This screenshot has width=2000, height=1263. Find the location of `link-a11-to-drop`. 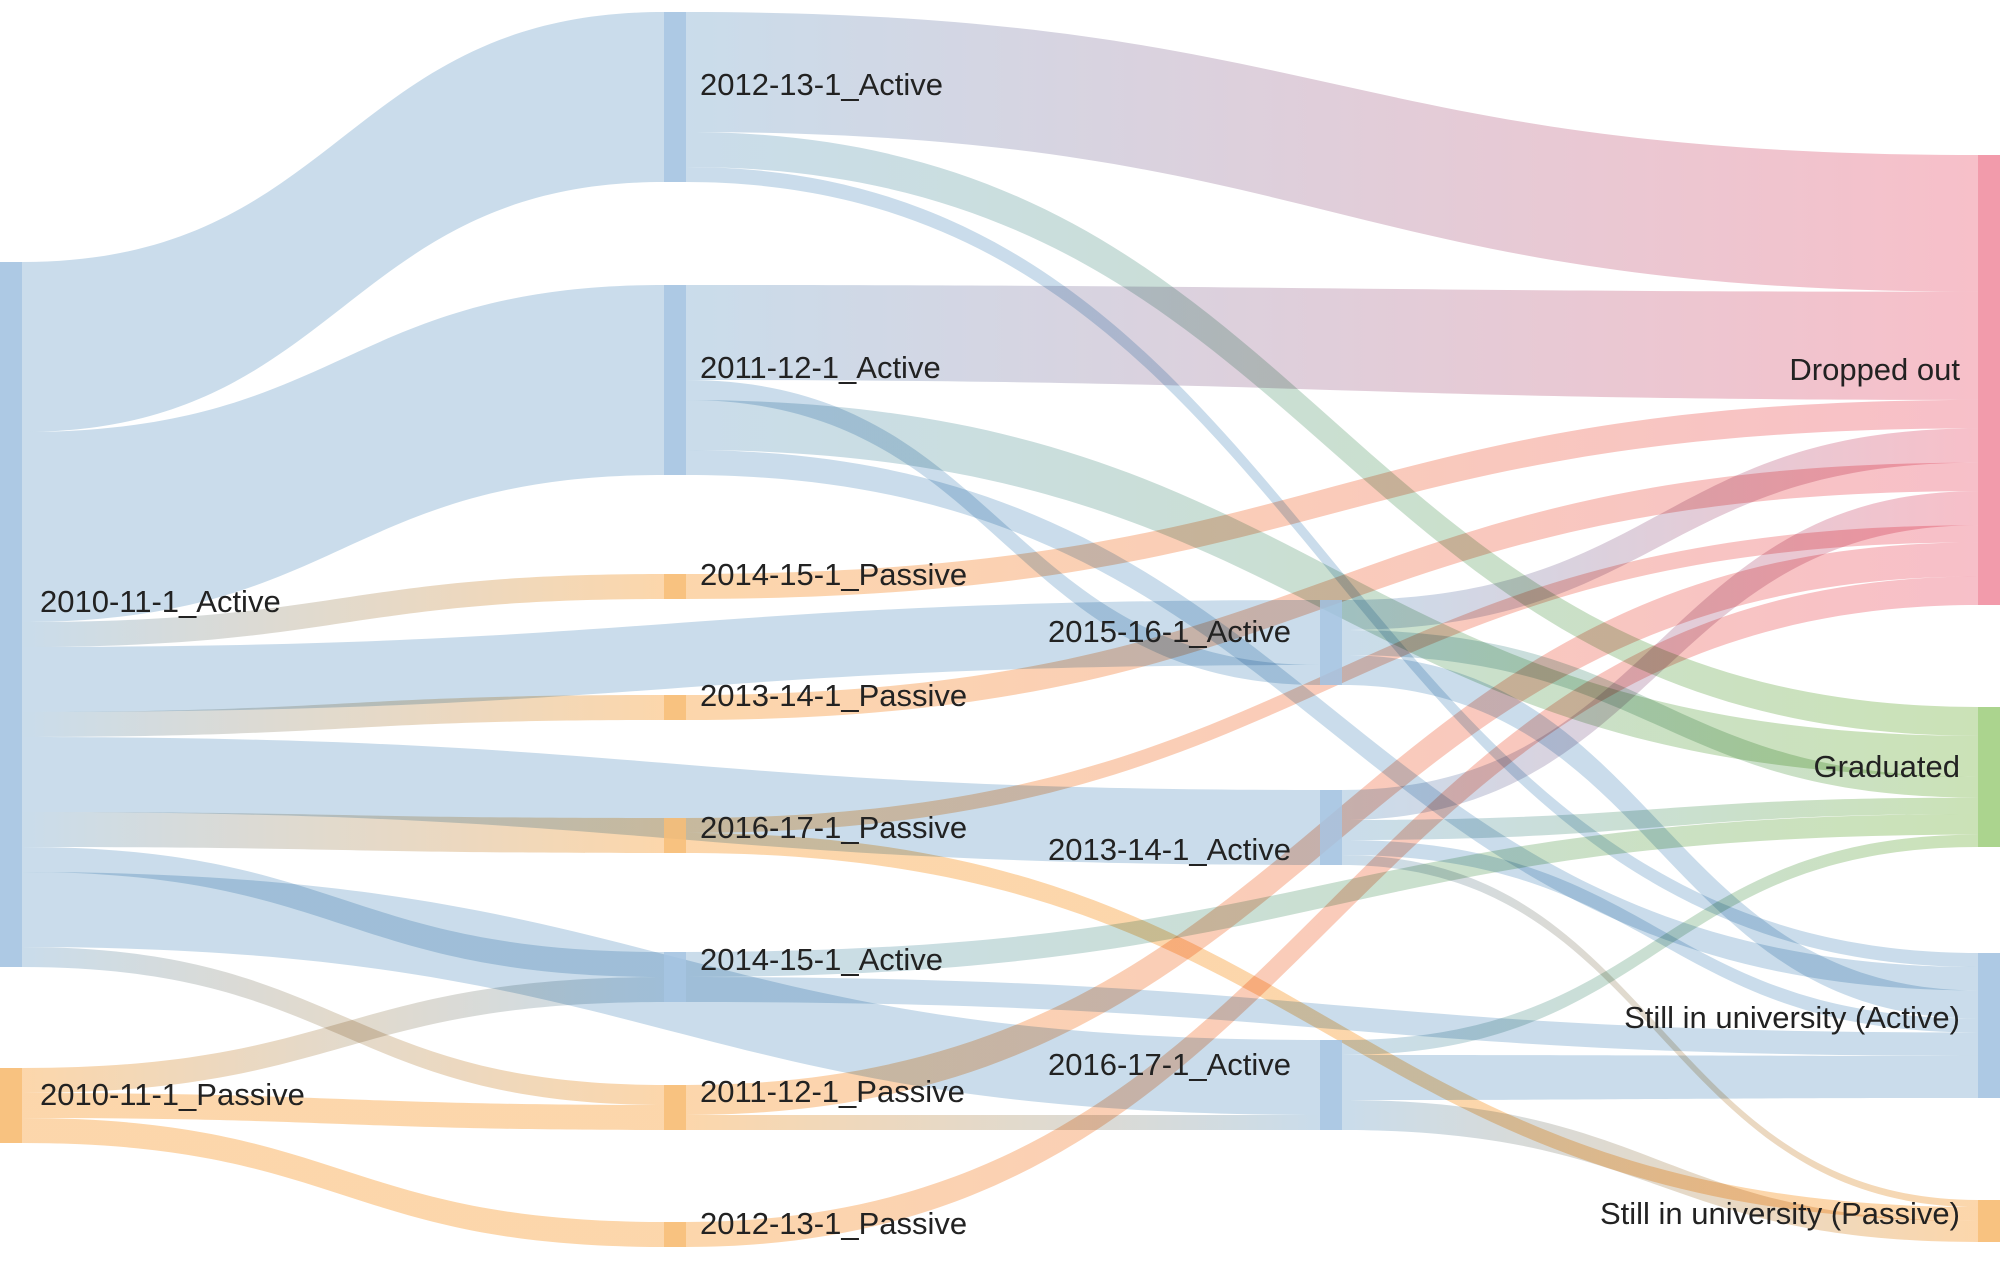

link-a11-to-drop is located at coordinates (1332, 342).